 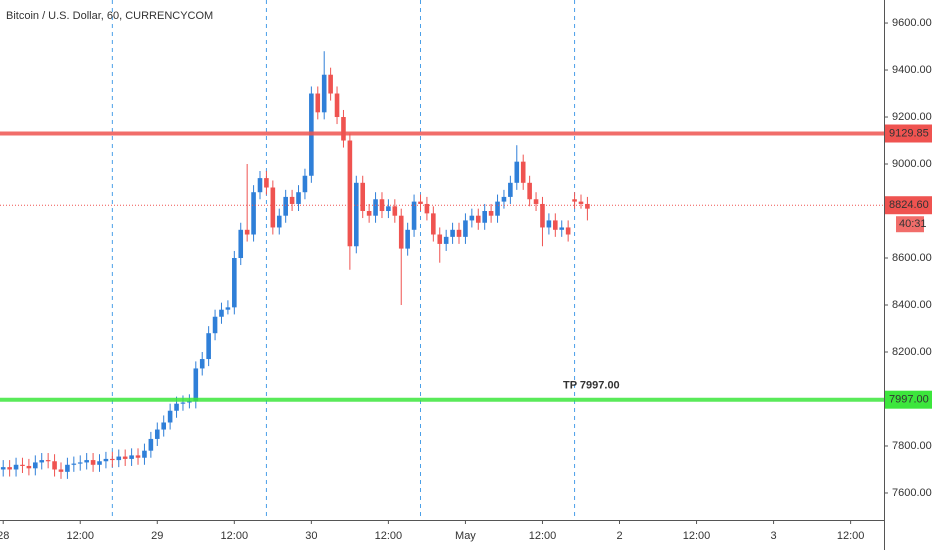 I want to click on y-tick-label: 9400.00, so click(x=912, y=70).